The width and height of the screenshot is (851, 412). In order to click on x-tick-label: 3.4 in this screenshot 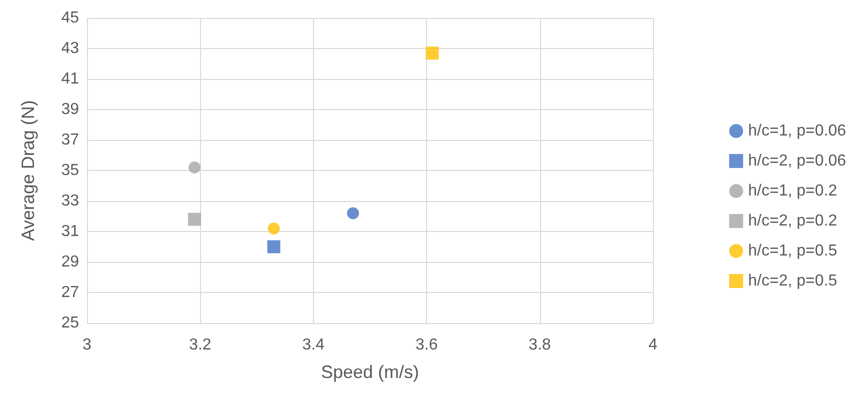, I will do `click(313, 345)`.